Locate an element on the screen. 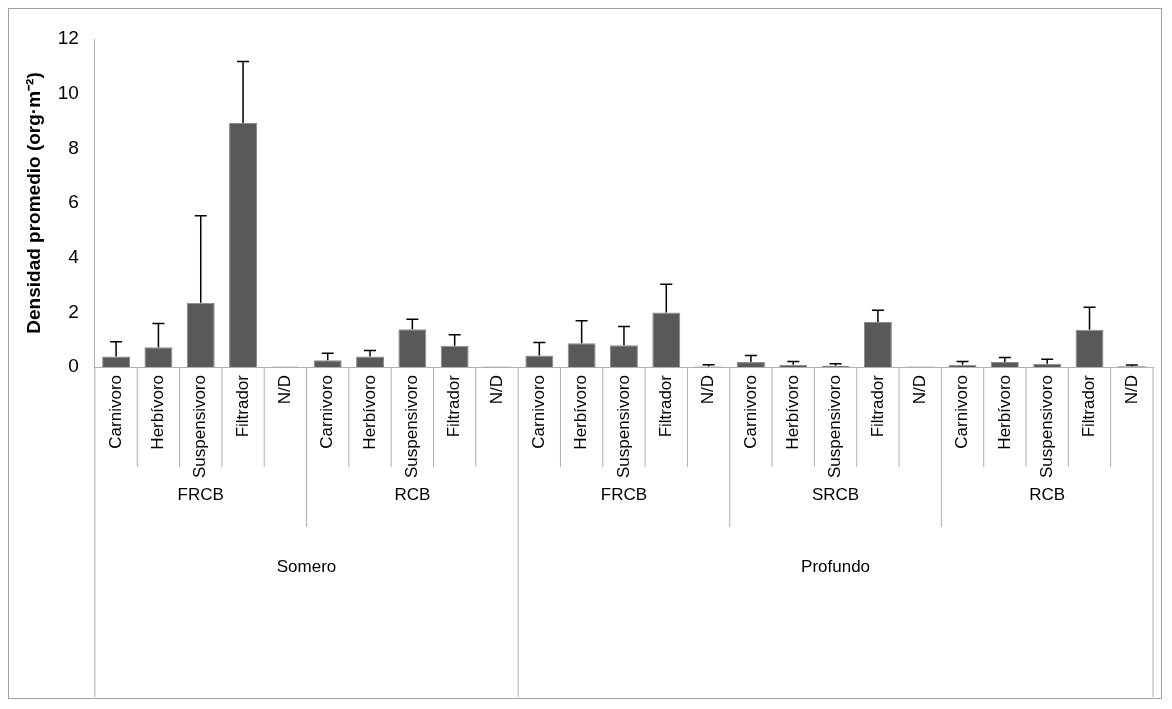 The width and height of the screenshot is (1172, 709). y-tick-label: 10 is located at coordinates (68, 92).